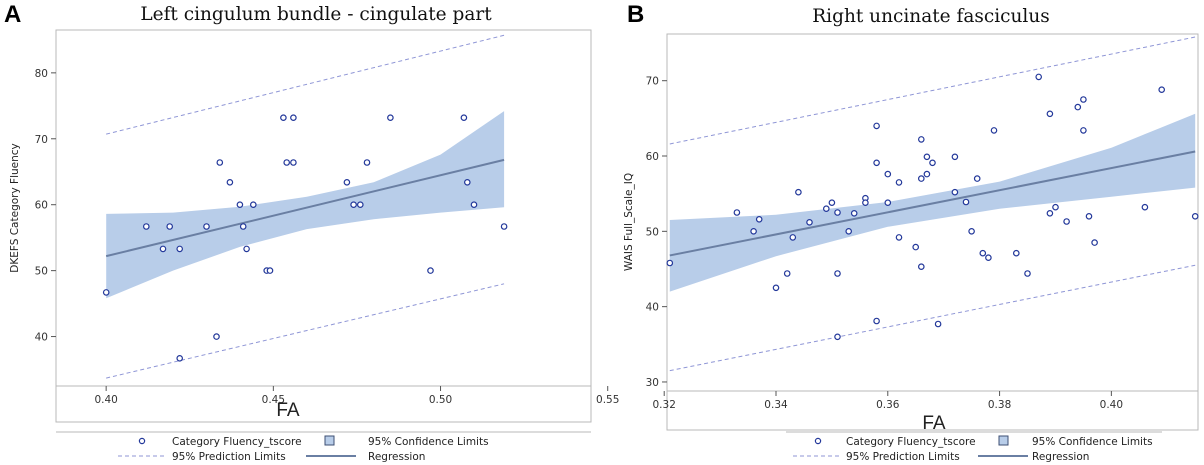 The width and height of the screenshot is (1204, 465). Describe the element at coordinates (652, 383) in the screenshot. I see `panel-b-y-tick-label: 30` at that location.